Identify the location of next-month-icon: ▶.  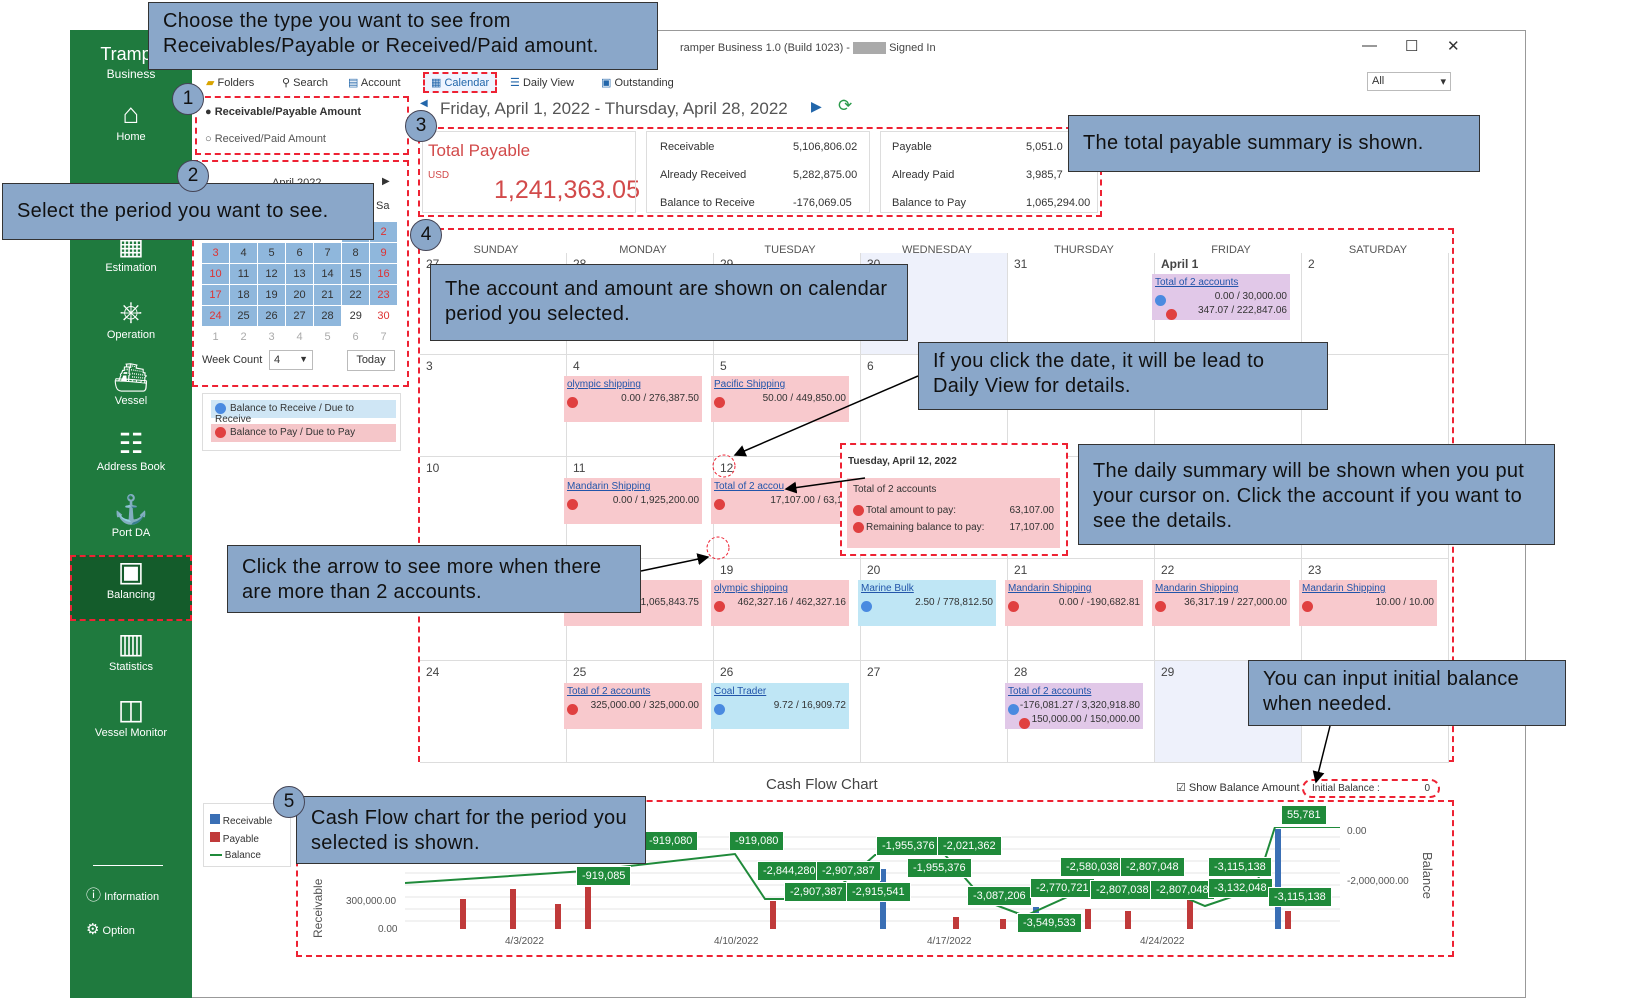
(386, 181).